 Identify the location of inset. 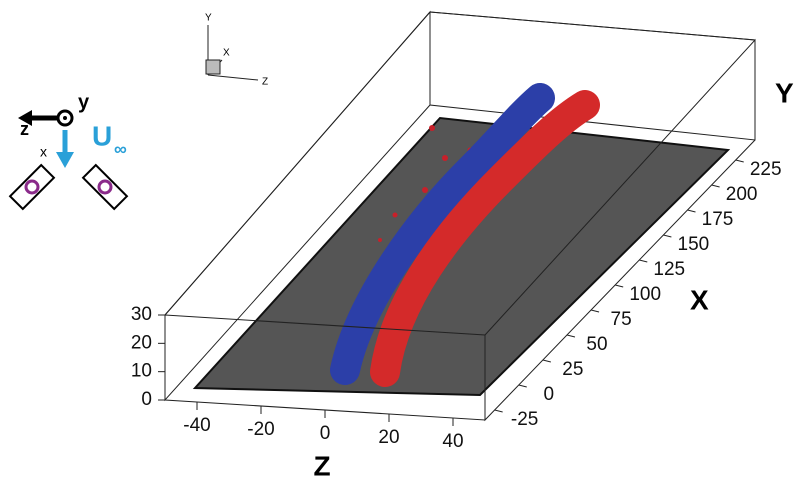
(68, 160).